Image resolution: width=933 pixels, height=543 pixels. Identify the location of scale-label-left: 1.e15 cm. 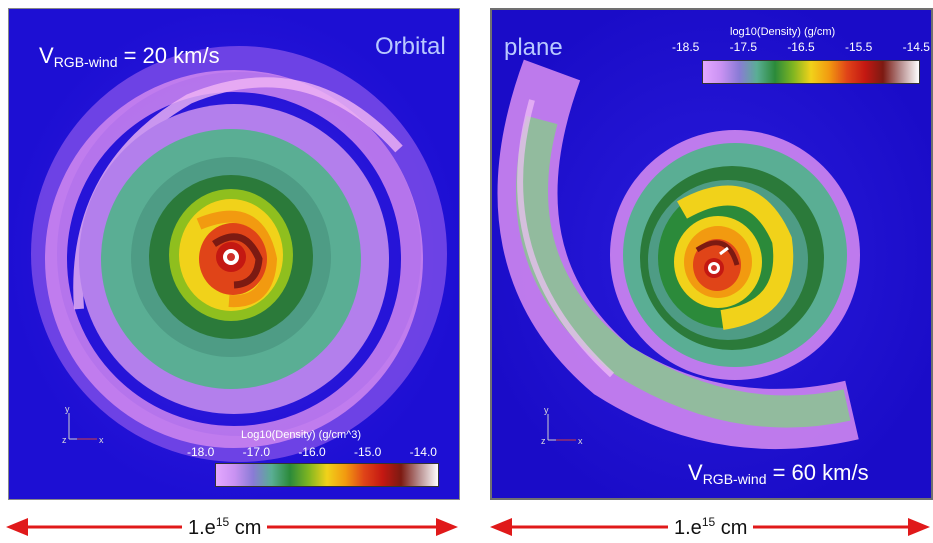
(225, 527).